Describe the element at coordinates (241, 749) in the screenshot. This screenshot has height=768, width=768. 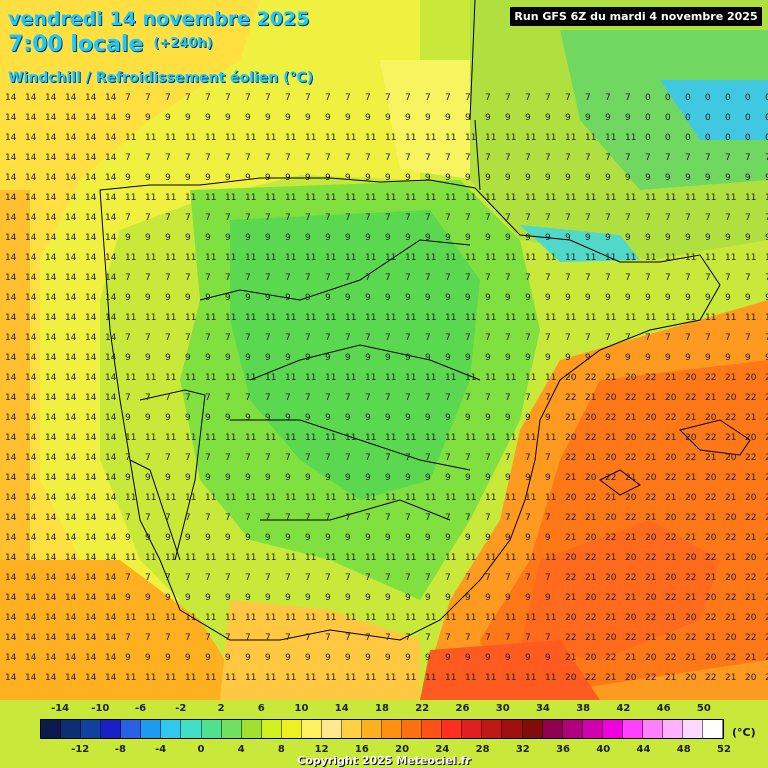
I see `legend-label: 4` at that location.